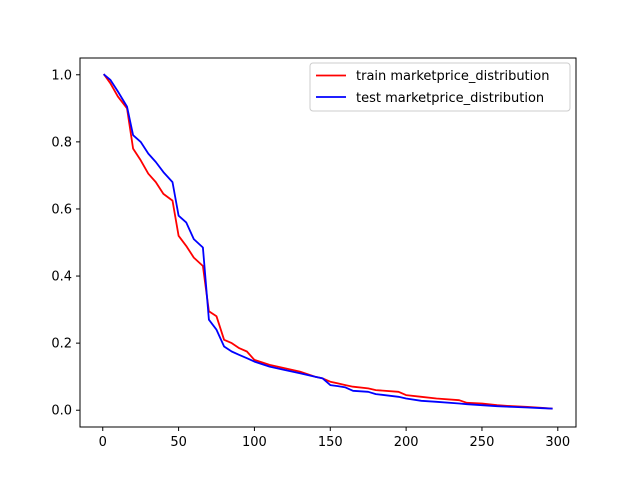 The image size is (640, 480). What do you see at coordinates (61, 344) in the screenshot?
I see `y-tick-label: 0.2` at bounding box center [61, 344].